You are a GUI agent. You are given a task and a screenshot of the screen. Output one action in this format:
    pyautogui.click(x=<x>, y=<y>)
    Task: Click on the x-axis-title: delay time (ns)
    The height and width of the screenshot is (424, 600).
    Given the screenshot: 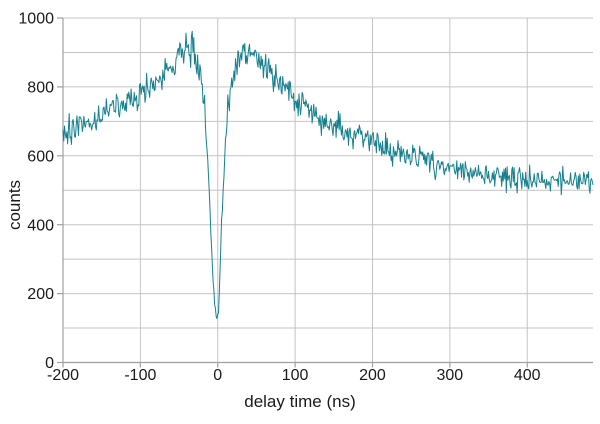 What is the action you would take?
    pyautogui.click(x=300, y=401)
    